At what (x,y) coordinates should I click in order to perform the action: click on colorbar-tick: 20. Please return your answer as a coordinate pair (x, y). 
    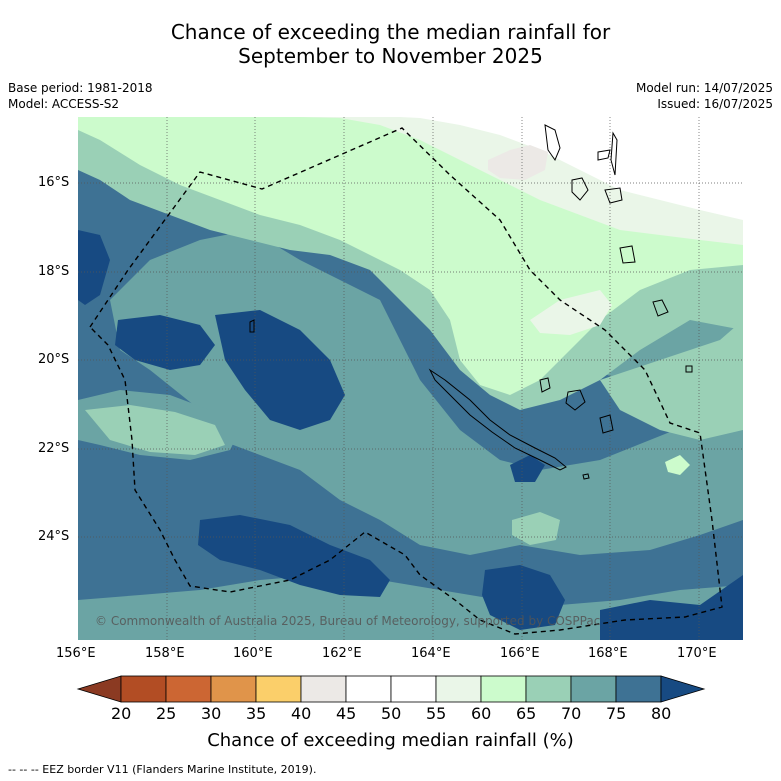
    Looking at the image, I should click on (121, 713).